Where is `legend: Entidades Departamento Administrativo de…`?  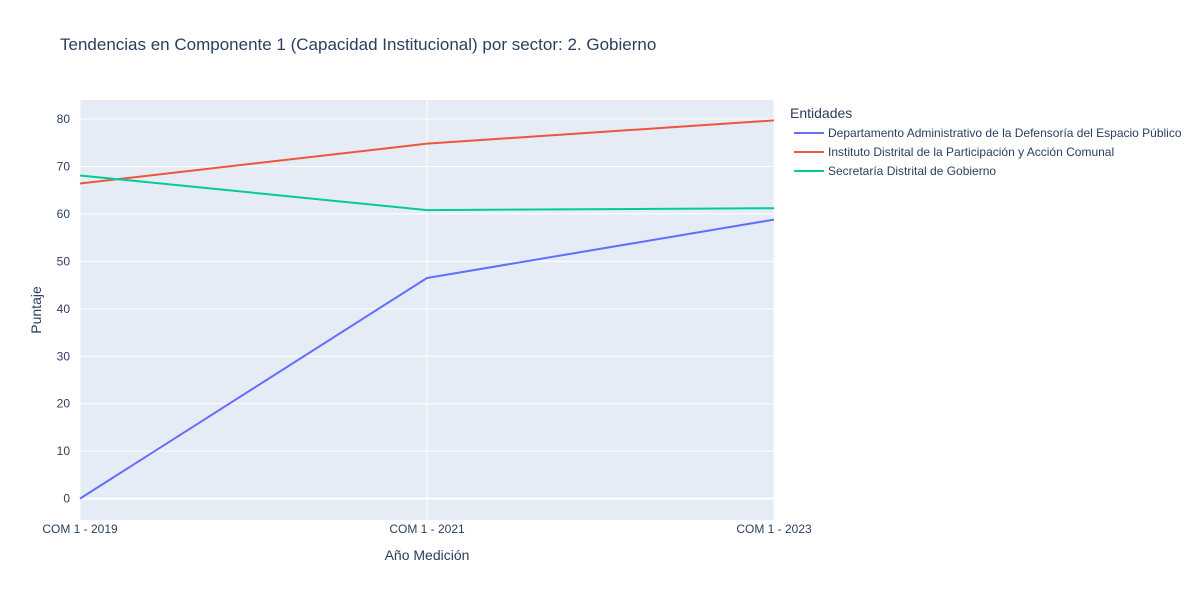
legend: Entidades Departamento Administrativo de… is located at coordinates (986, 141).